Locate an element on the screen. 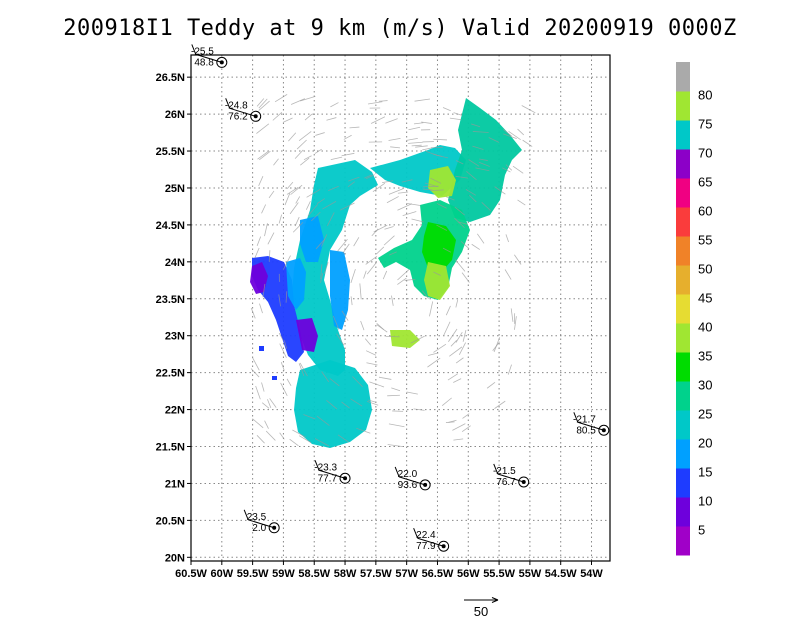  colorbar-label: 10 is located at coordinates (705, 500).